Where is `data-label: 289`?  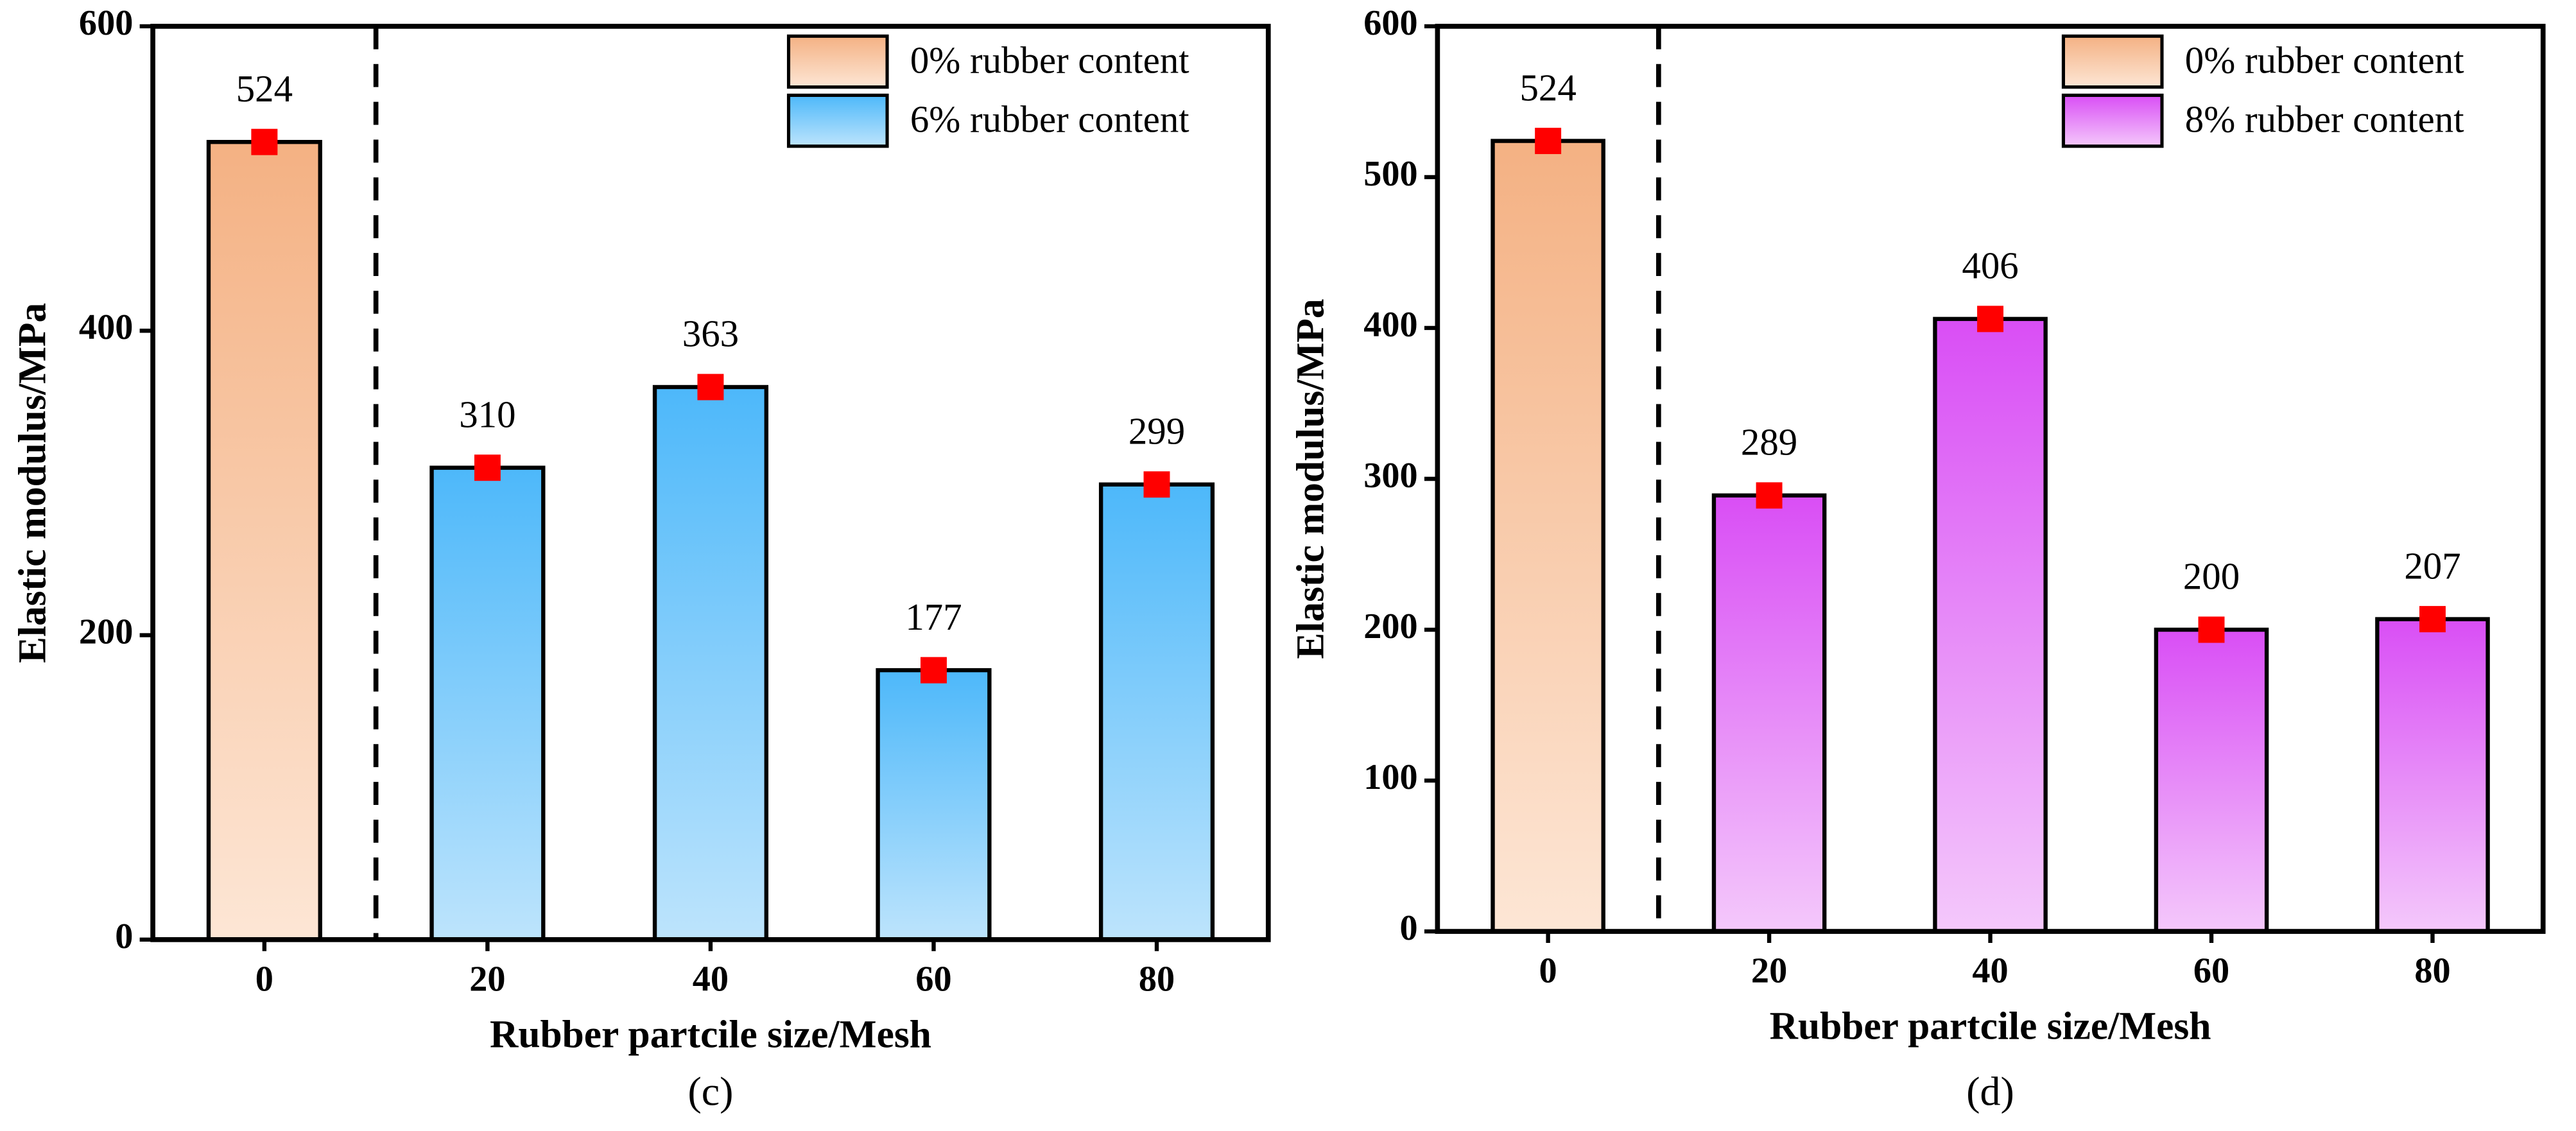 data-label: 289 is located at coordinates (1769, 442).